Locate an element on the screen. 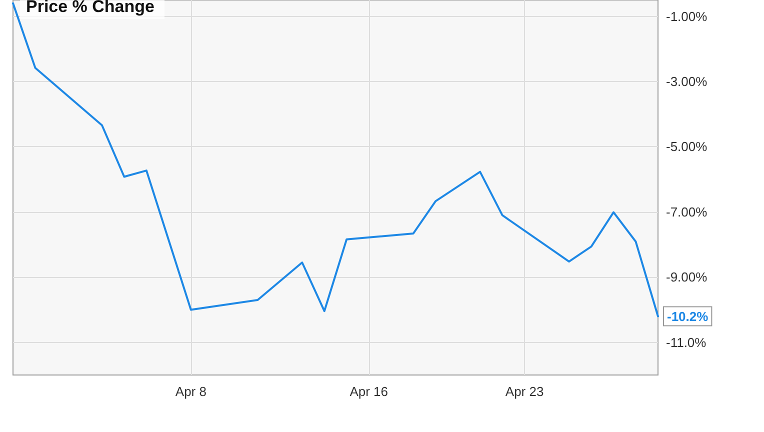 The image size is (764, 432). x-tick-label: Apr 8 is located at coordinates (190, 391).